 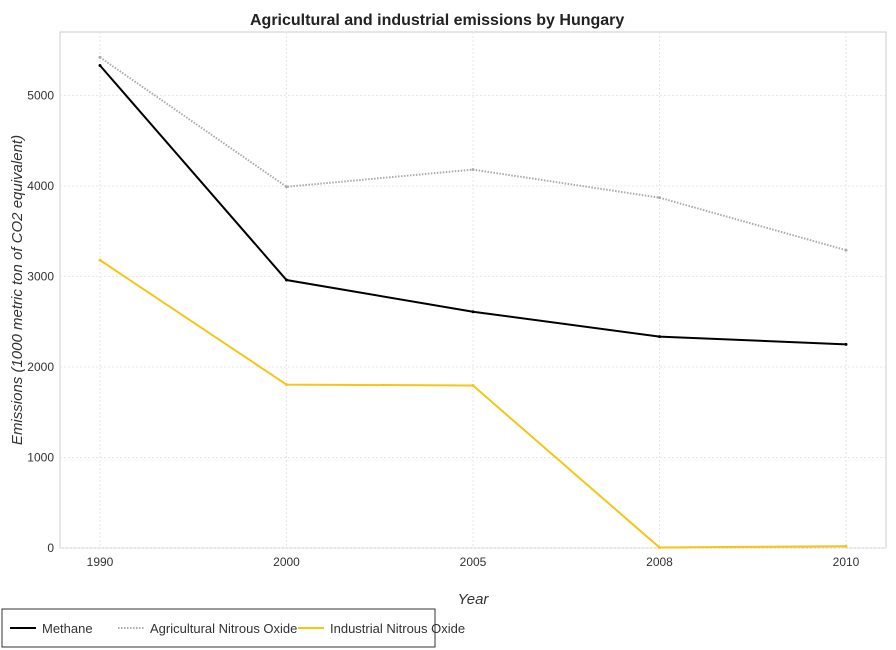 I want to click on x-tick-label: 1990, so click(x=100, y=562).